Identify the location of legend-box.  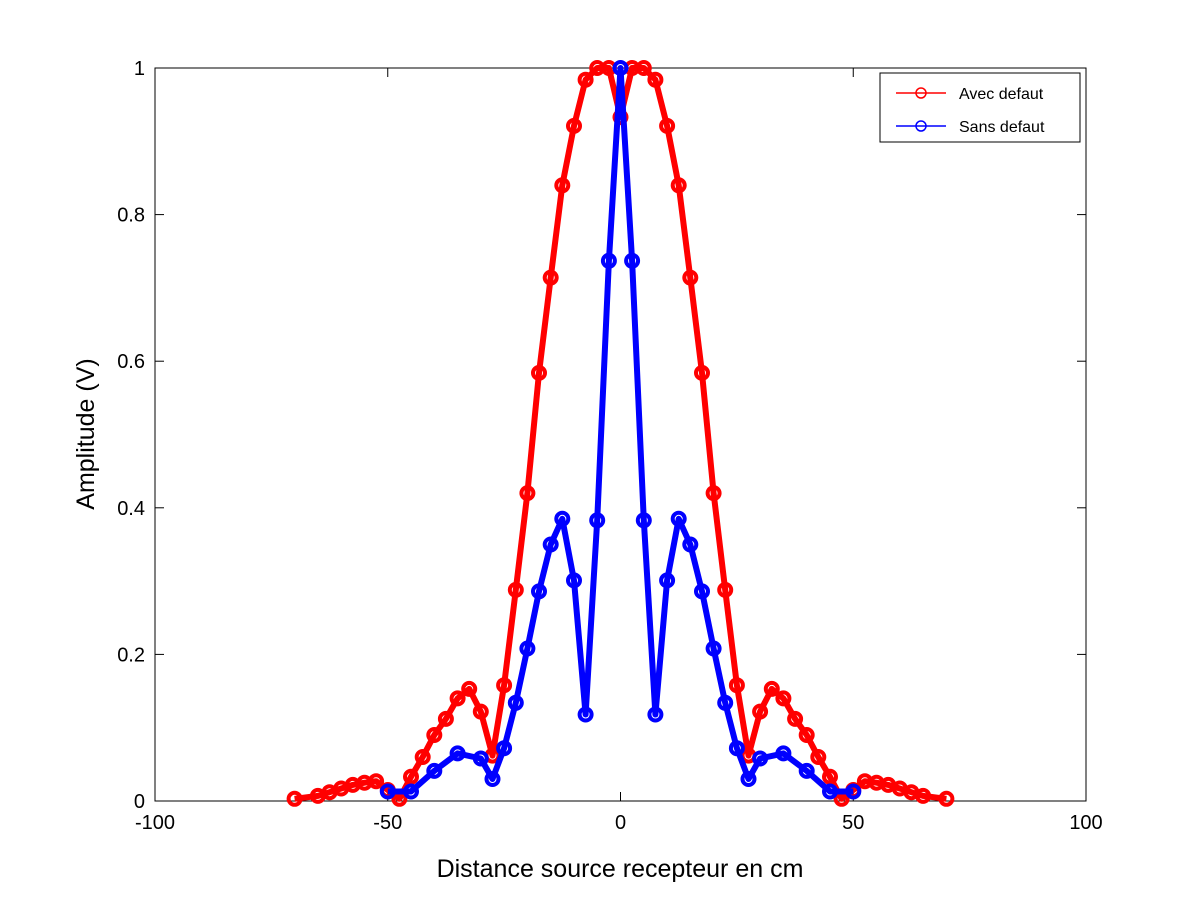
(980, 107).